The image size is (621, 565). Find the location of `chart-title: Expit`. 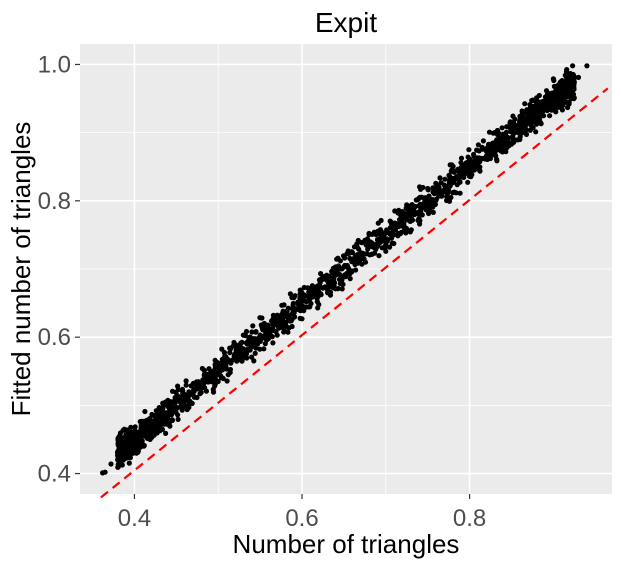

chart-title: Expit is located at coordinates (346, 22).